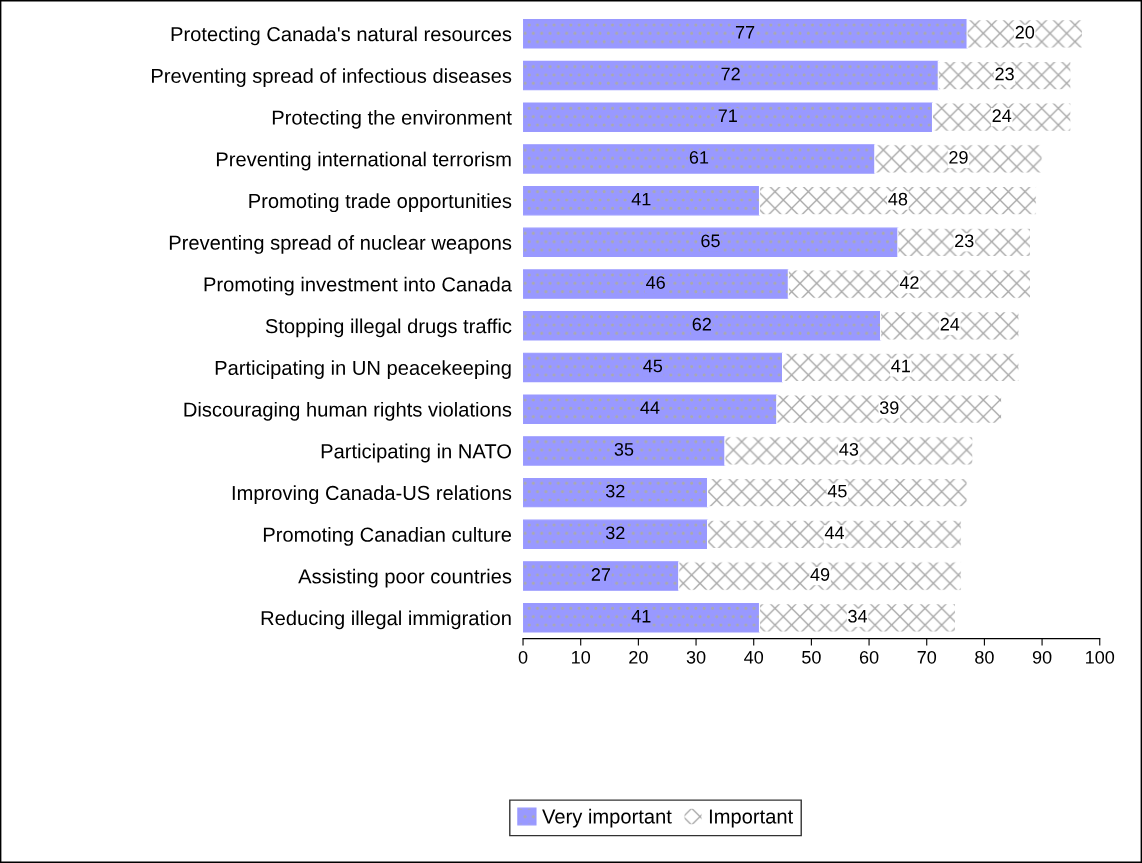  I want to click on x-tick-label: 80, so click(984, 657).